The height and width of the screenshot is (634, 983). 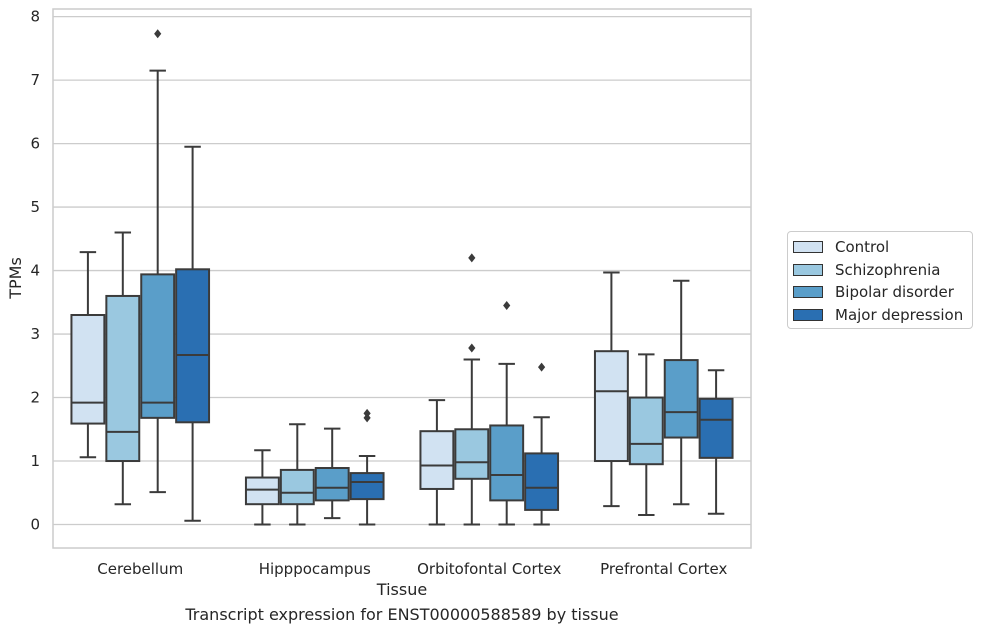 I want to click on legend-label: Schizophrenia, so click(x=888, y=269).